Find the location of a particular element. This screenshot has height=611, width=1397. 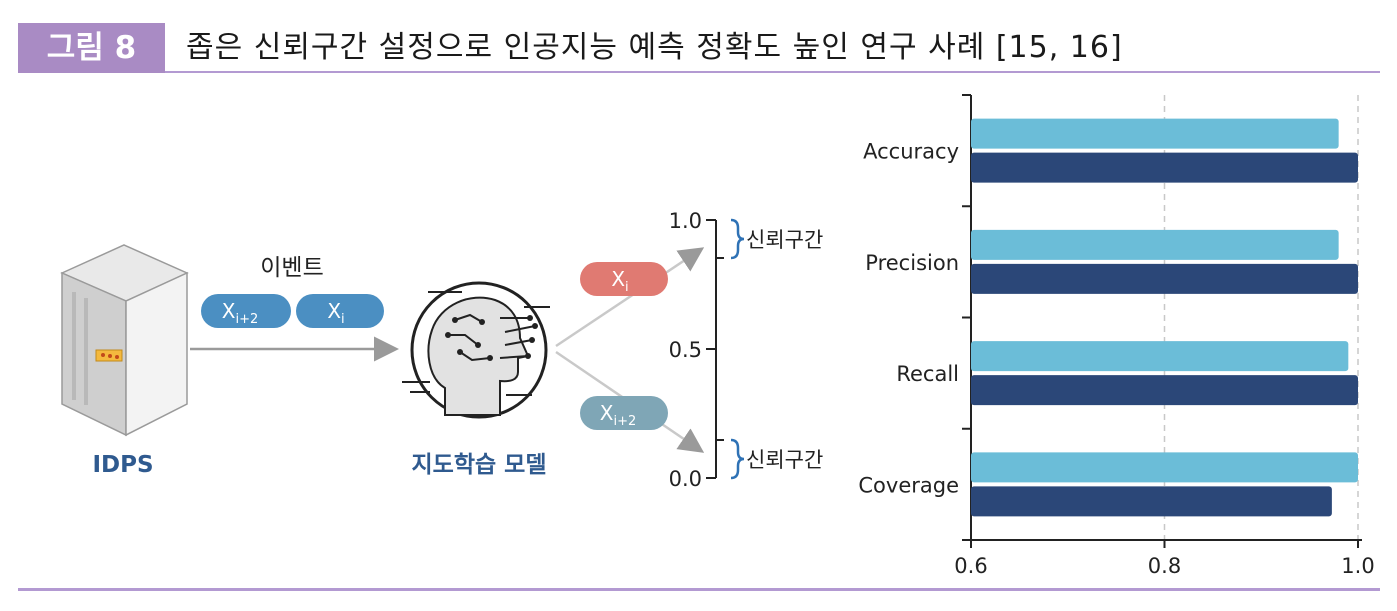

event-pill-xi2: Xi+2 is located at coordinates (246, 311).